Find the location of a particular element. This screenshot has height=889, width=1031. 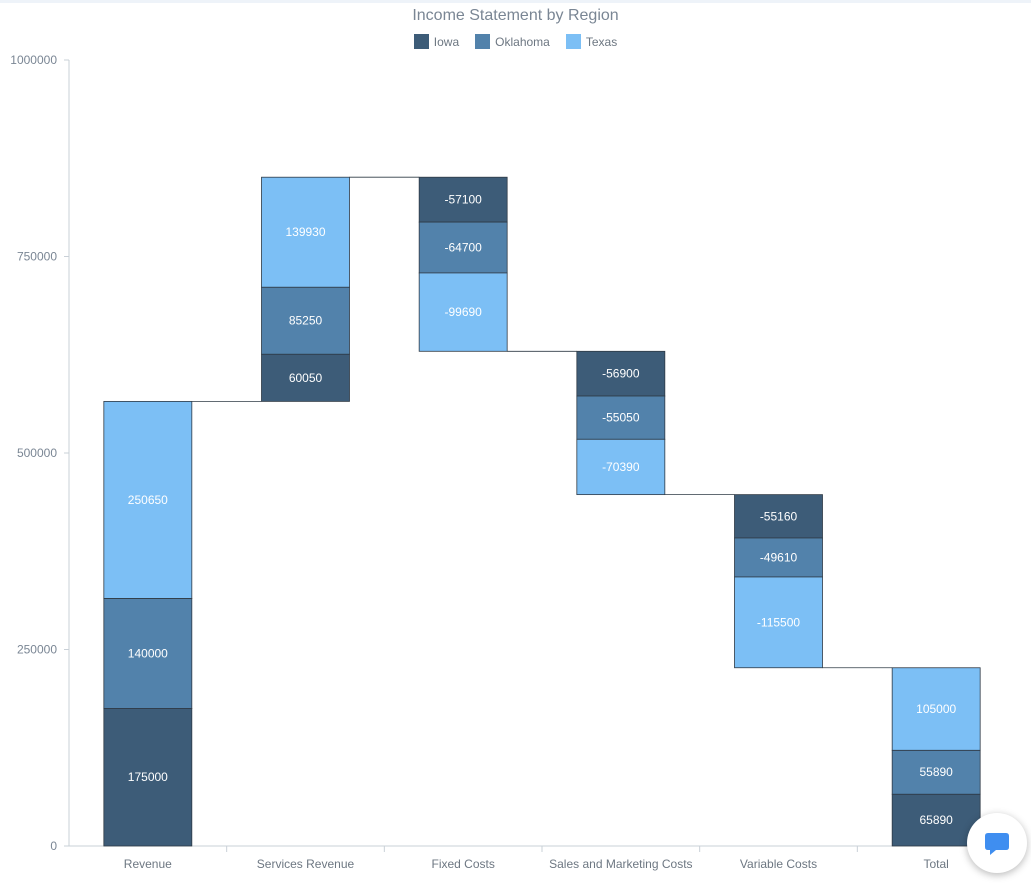

data-label: 250650 is located at coordinates (148, 500).